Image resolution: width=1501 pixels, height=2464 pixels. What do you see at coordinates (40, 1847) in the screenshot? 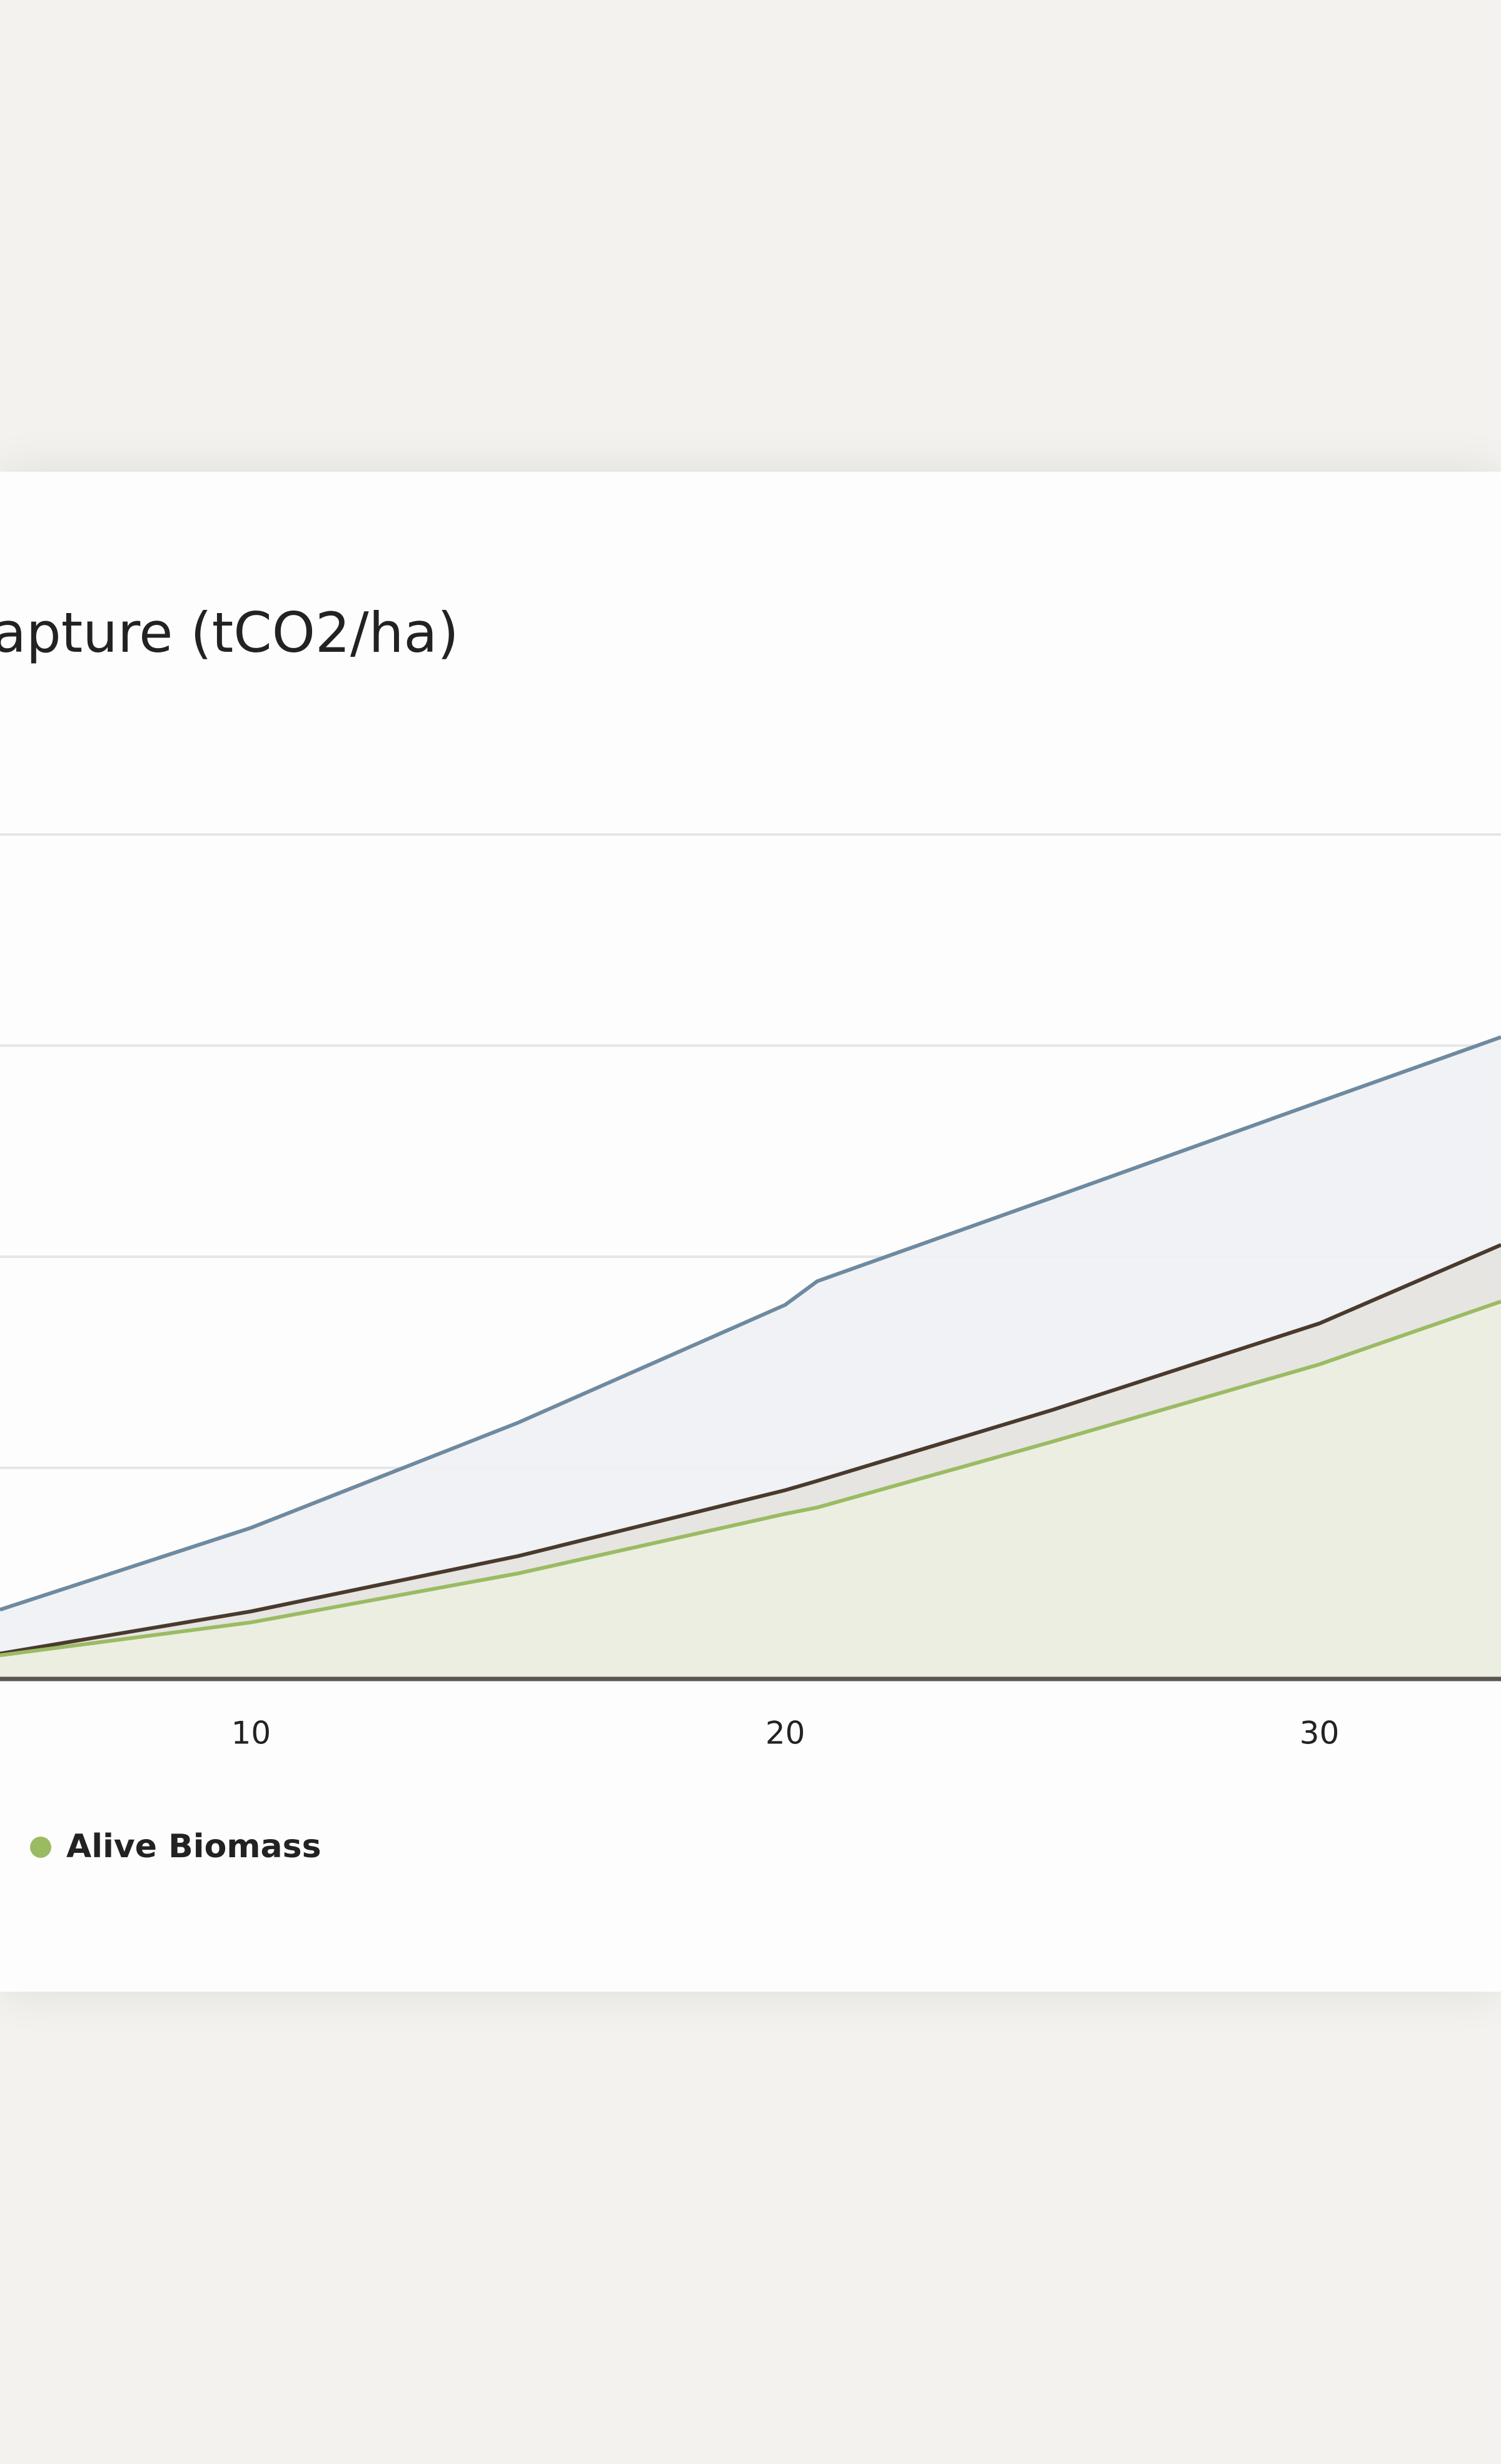
I see `legend-marker` at bounding box center [40, 1847].